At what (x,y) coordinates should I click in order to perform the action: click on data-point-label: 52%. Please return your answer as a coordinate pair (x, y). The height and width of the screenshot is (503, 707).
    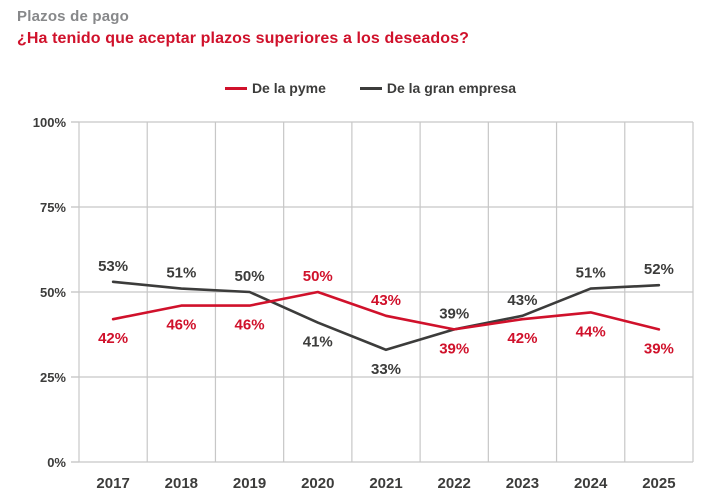
    Looking at the image, I should click on (659, 269).